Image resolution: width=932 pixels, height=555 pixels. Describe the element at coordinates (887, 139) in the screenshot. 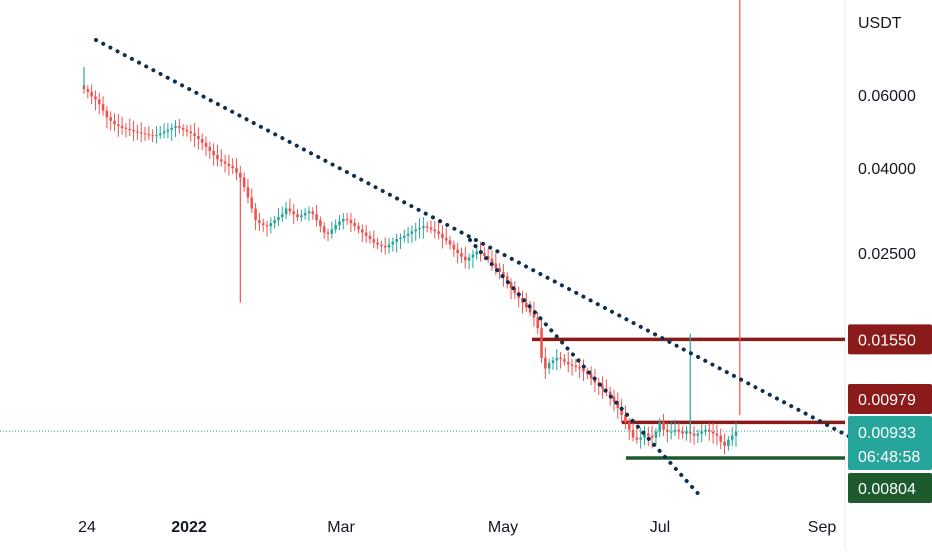

I see `price-axis: USDT 0.06000 0.04000 0.02500` at that location.